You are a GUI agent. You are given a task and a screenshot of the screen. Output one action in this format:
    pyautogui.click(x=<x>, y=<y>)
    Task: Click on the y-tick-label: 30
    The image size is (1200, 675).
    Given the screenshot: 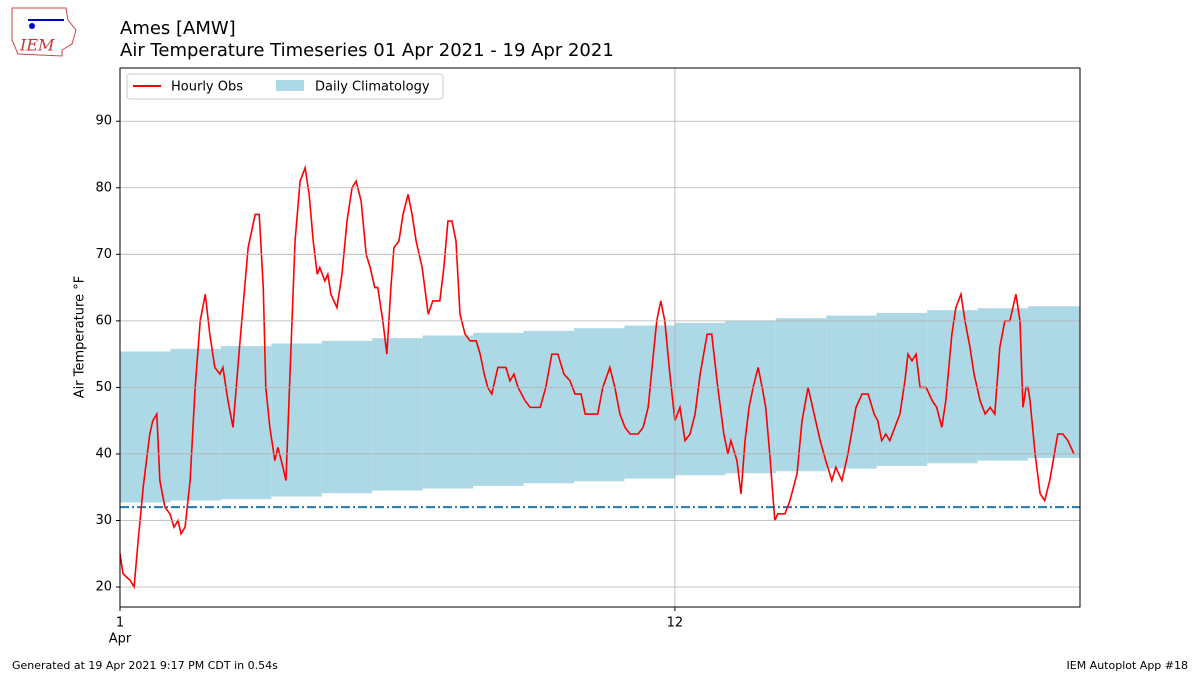 What is the action you would take?
    pyautogui.click(x=103, y=520)
    